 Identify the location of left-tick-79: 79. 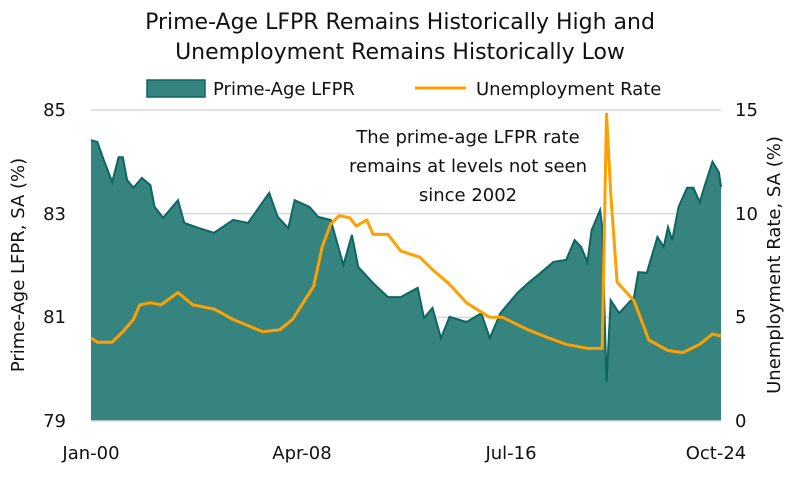
(54, 421).